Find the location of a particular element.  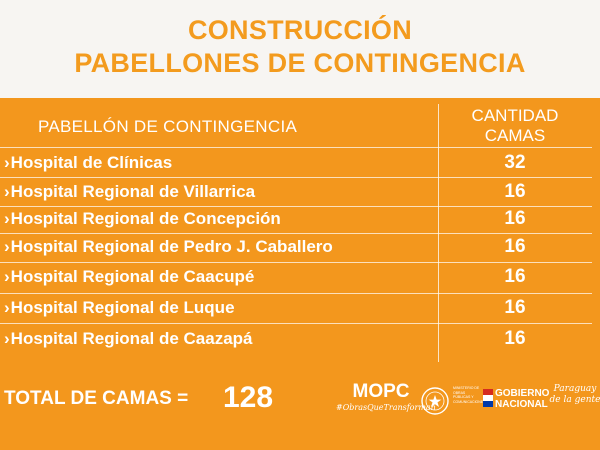

national-seal-icon is located at coordinates (435, 401).